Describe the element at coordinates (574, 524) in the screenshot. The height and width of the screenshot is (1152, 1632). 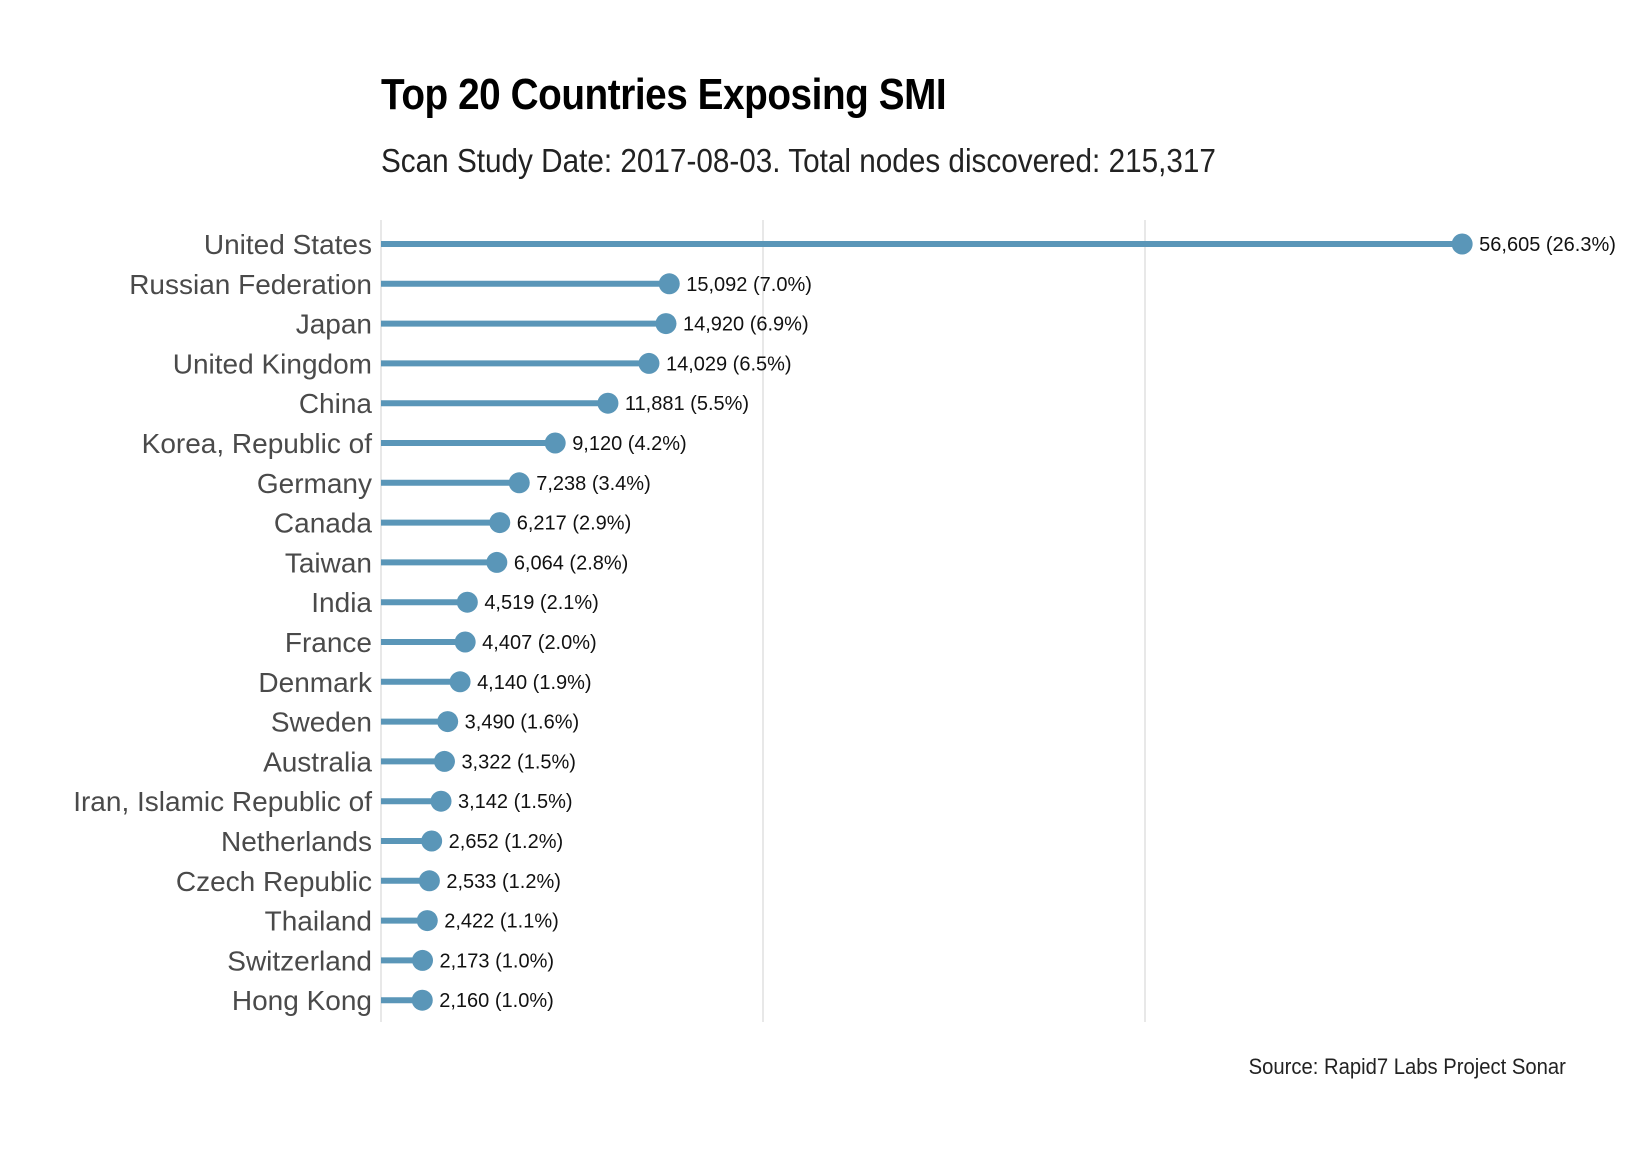
I see `value-label: 6,217 (2.9%)` at that location.